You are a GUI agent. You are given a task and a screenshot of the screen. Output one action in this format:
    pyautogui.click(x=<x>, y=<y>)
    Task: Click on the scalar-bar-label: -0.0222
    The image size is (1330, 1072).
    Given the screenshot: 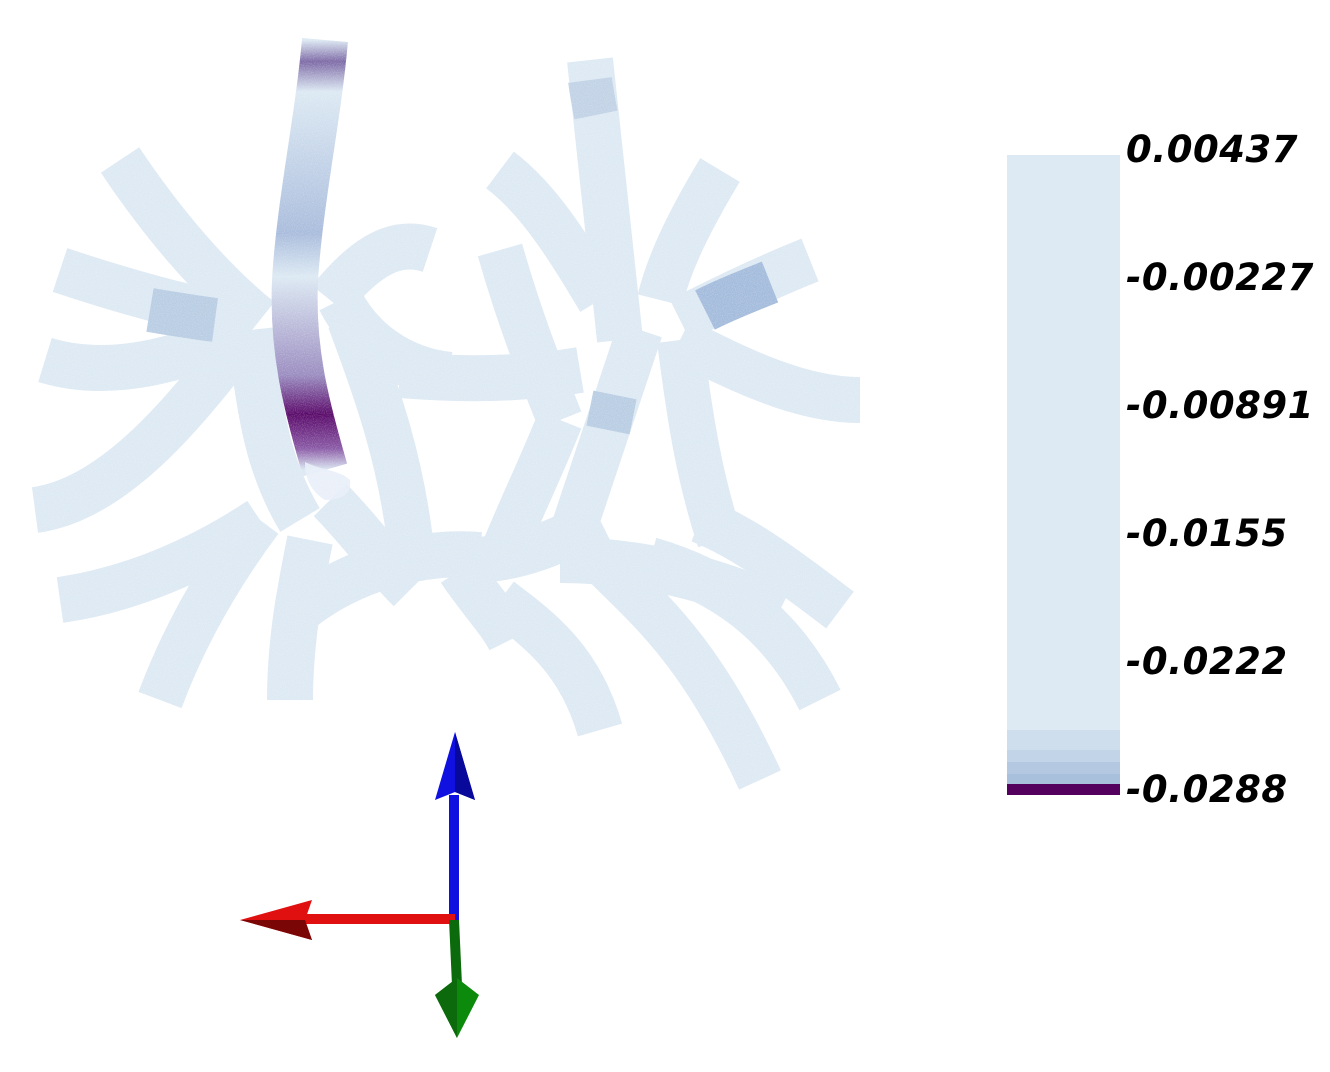 What is the action you would take?
    pyautogui.click(x=1207, y=661)
    